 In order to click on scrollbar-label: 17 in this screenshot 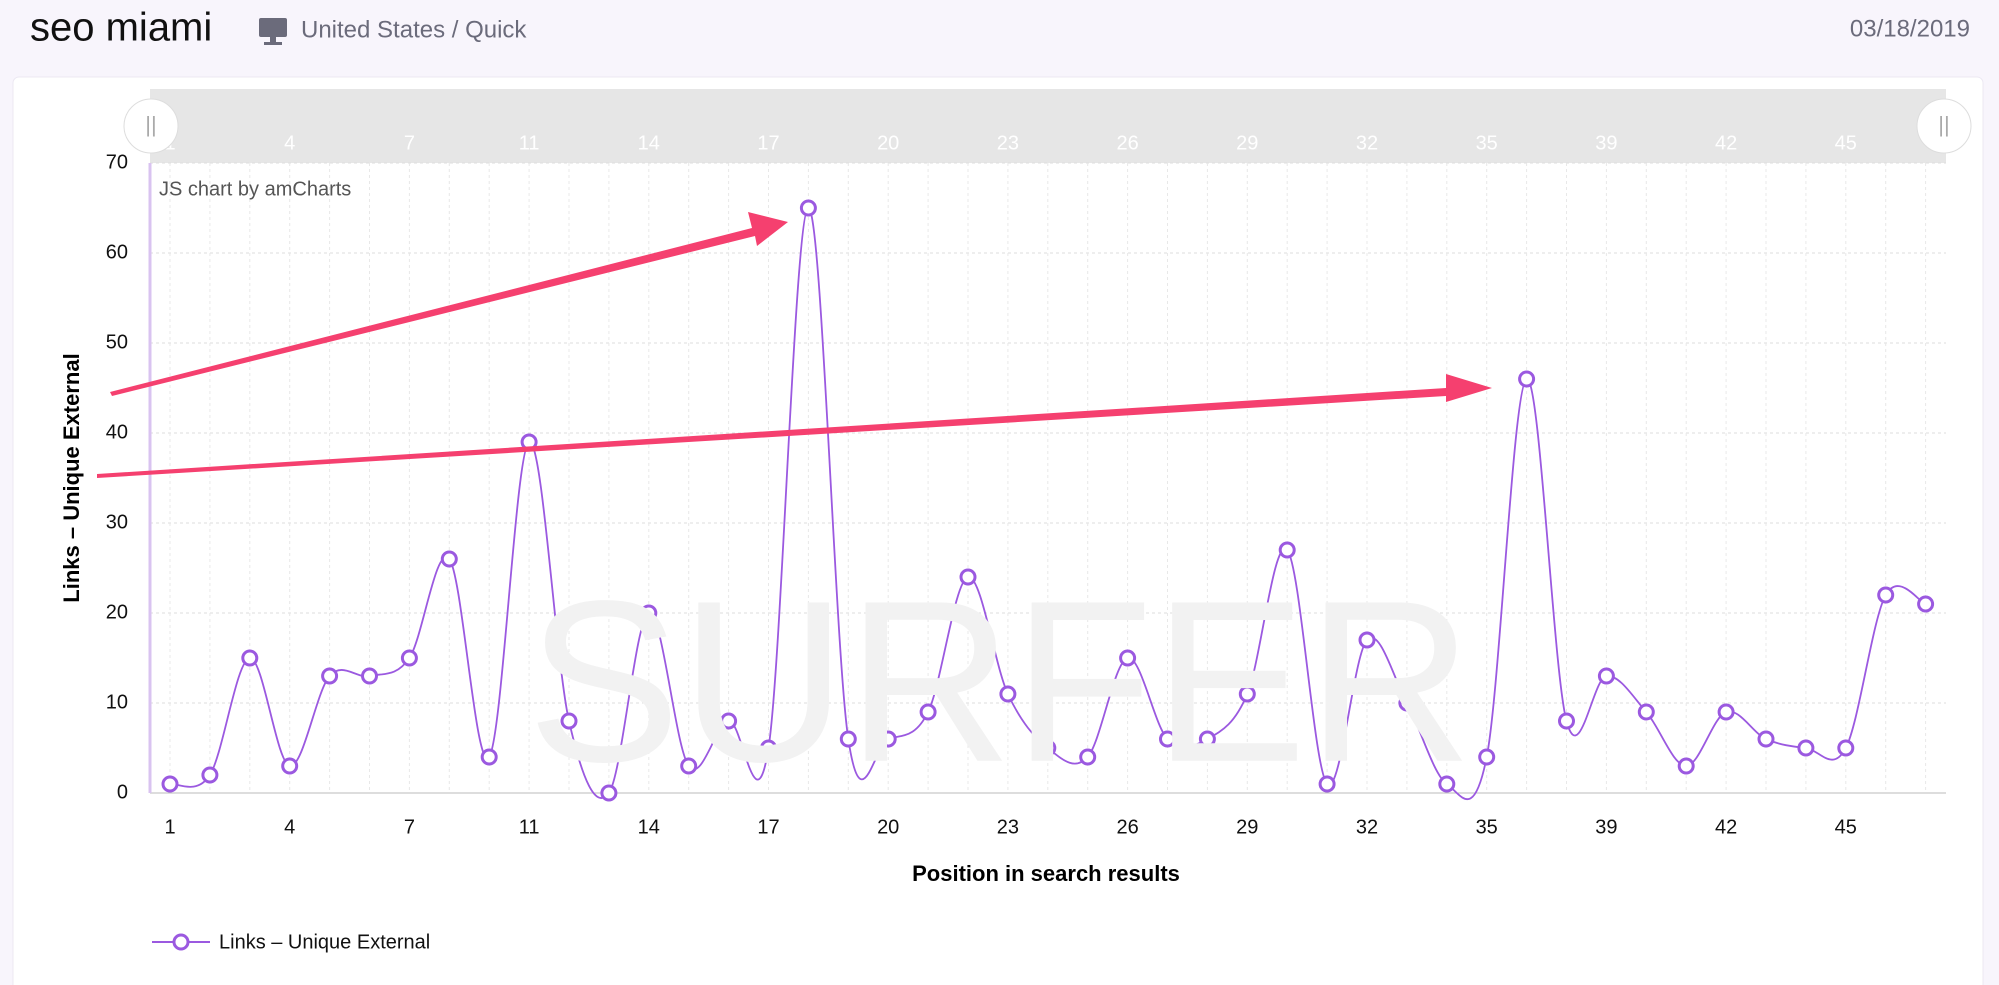, I will do `click(768, 143)`.